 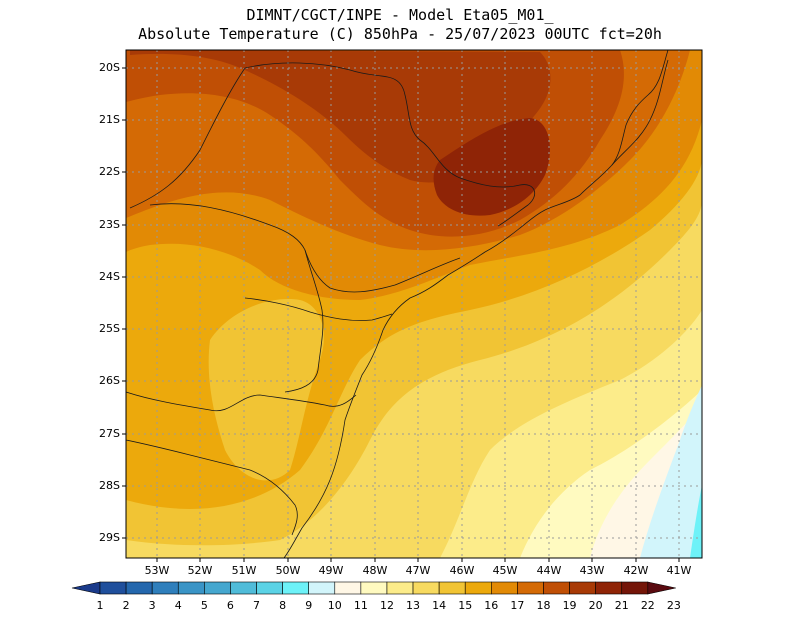 I want to click on colorbar-tick-label: 5, so click(x=204, y=605).